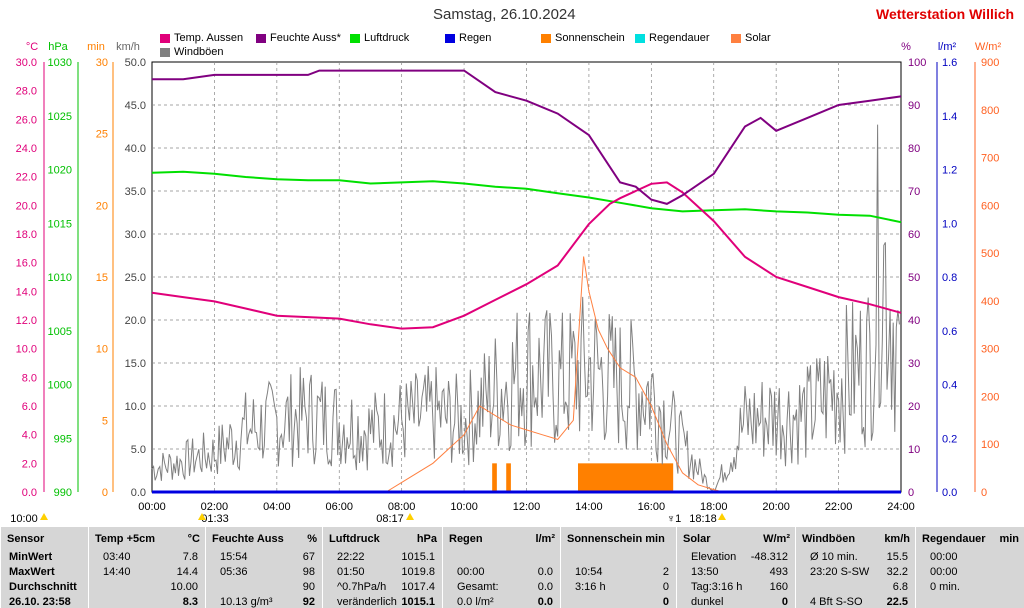 Image resolution: width=1024 pixels, height=608 pixels. I want to click on column-title: Solar, so click(697, 539).